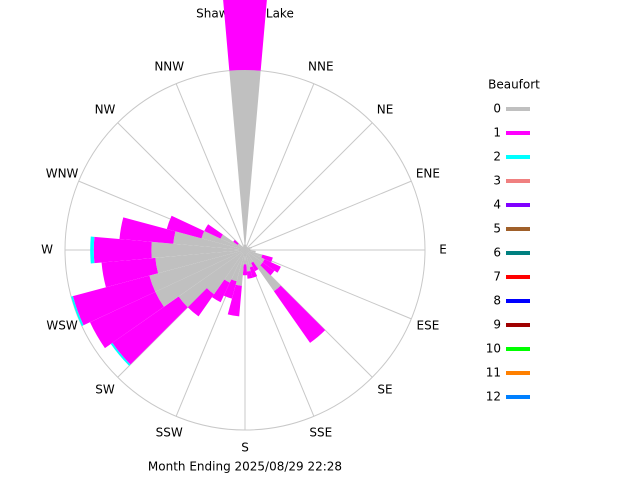 The width and height of the screenshot is (640, 480). Describe the element at coordinates (497, 253) in the screenshot. I see `legend-label: 6` at that location.